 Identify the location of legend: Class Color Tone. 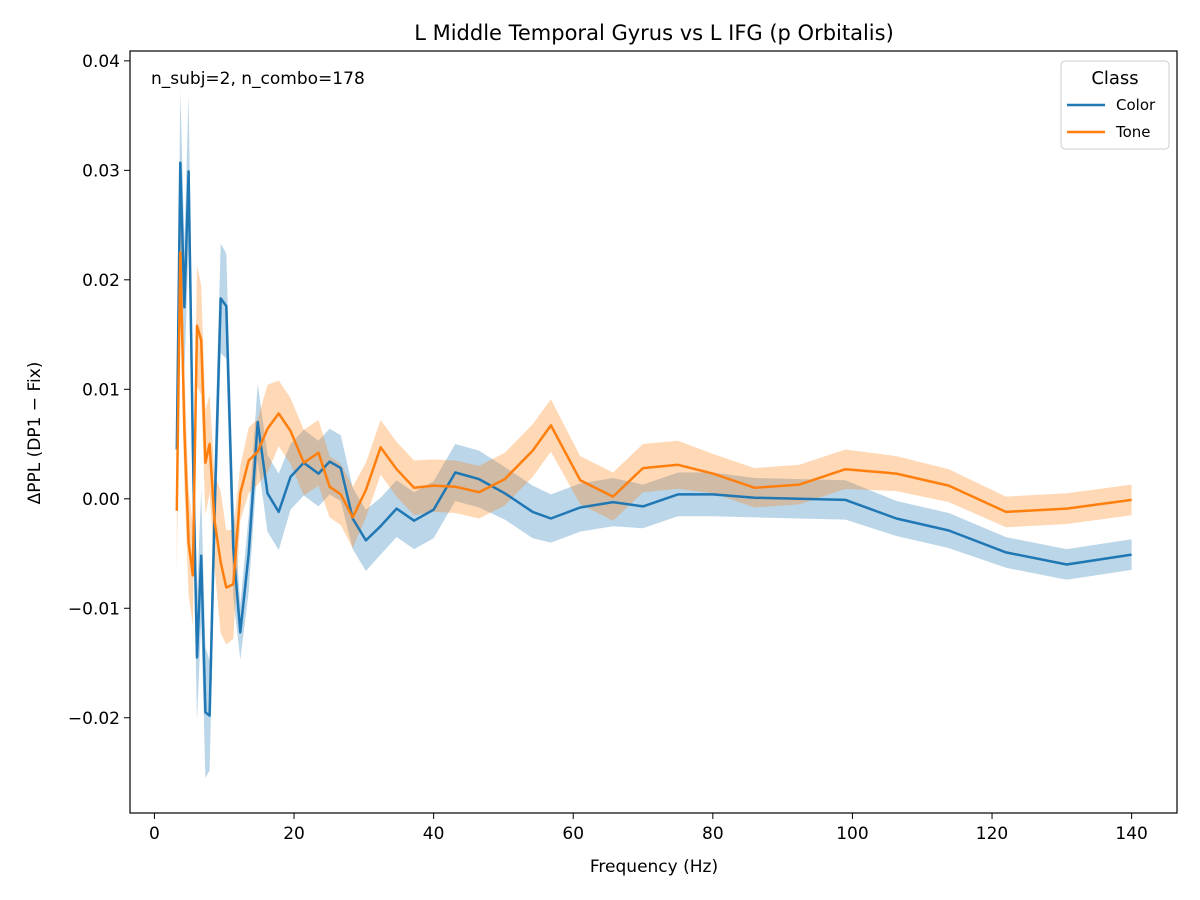
(1115, 105).